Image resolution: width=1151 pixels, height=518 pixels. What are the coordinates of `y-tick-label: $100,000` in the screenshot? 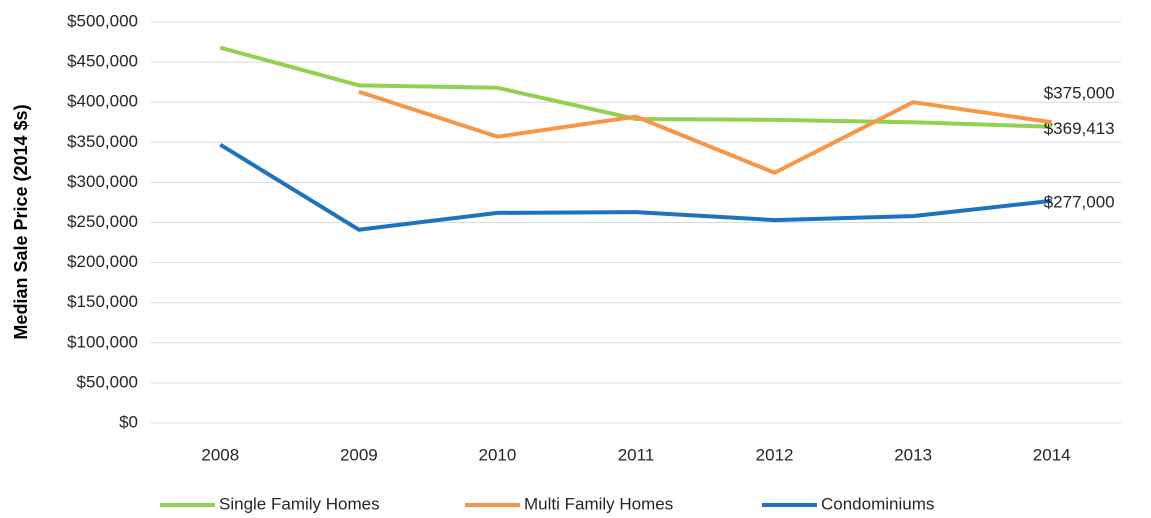 It's located at (102, 341).